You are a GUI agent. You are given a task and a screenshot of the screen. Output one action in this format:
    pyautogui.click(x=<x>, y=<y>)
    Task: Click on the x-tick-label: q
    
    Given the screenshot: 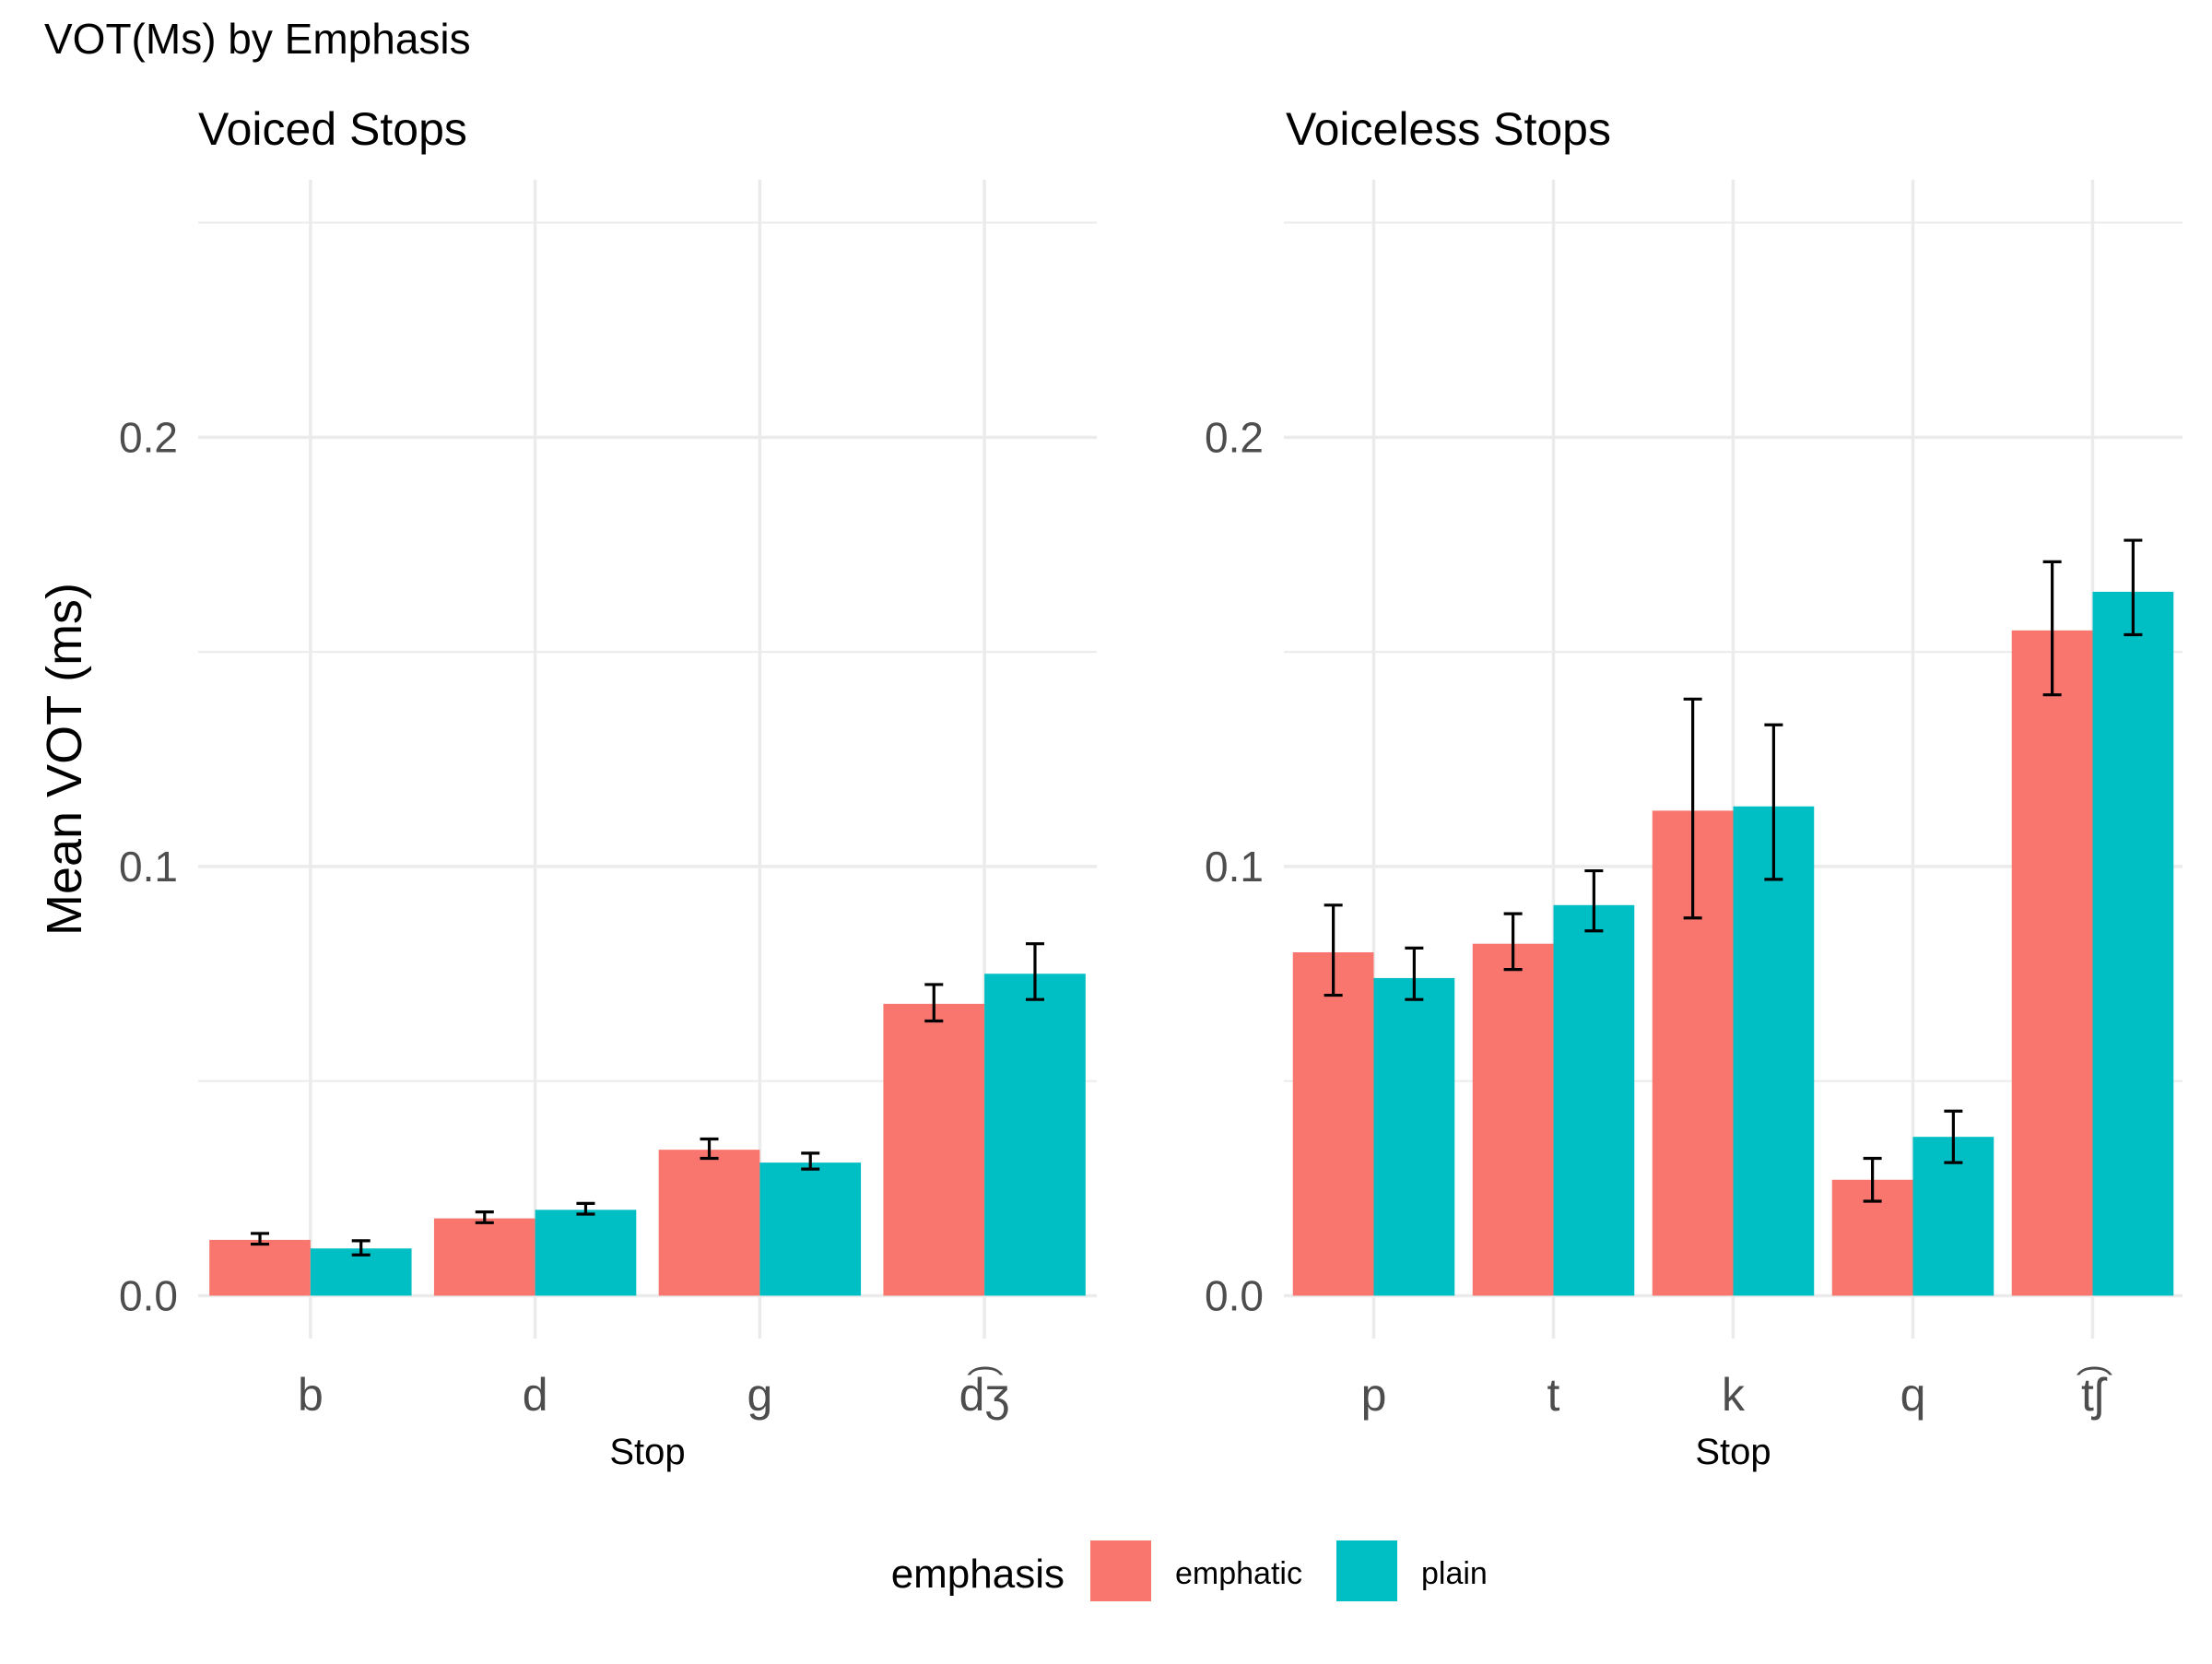 What is the action you would take?
    pyautogui.click(x=1913, y=1395)
    